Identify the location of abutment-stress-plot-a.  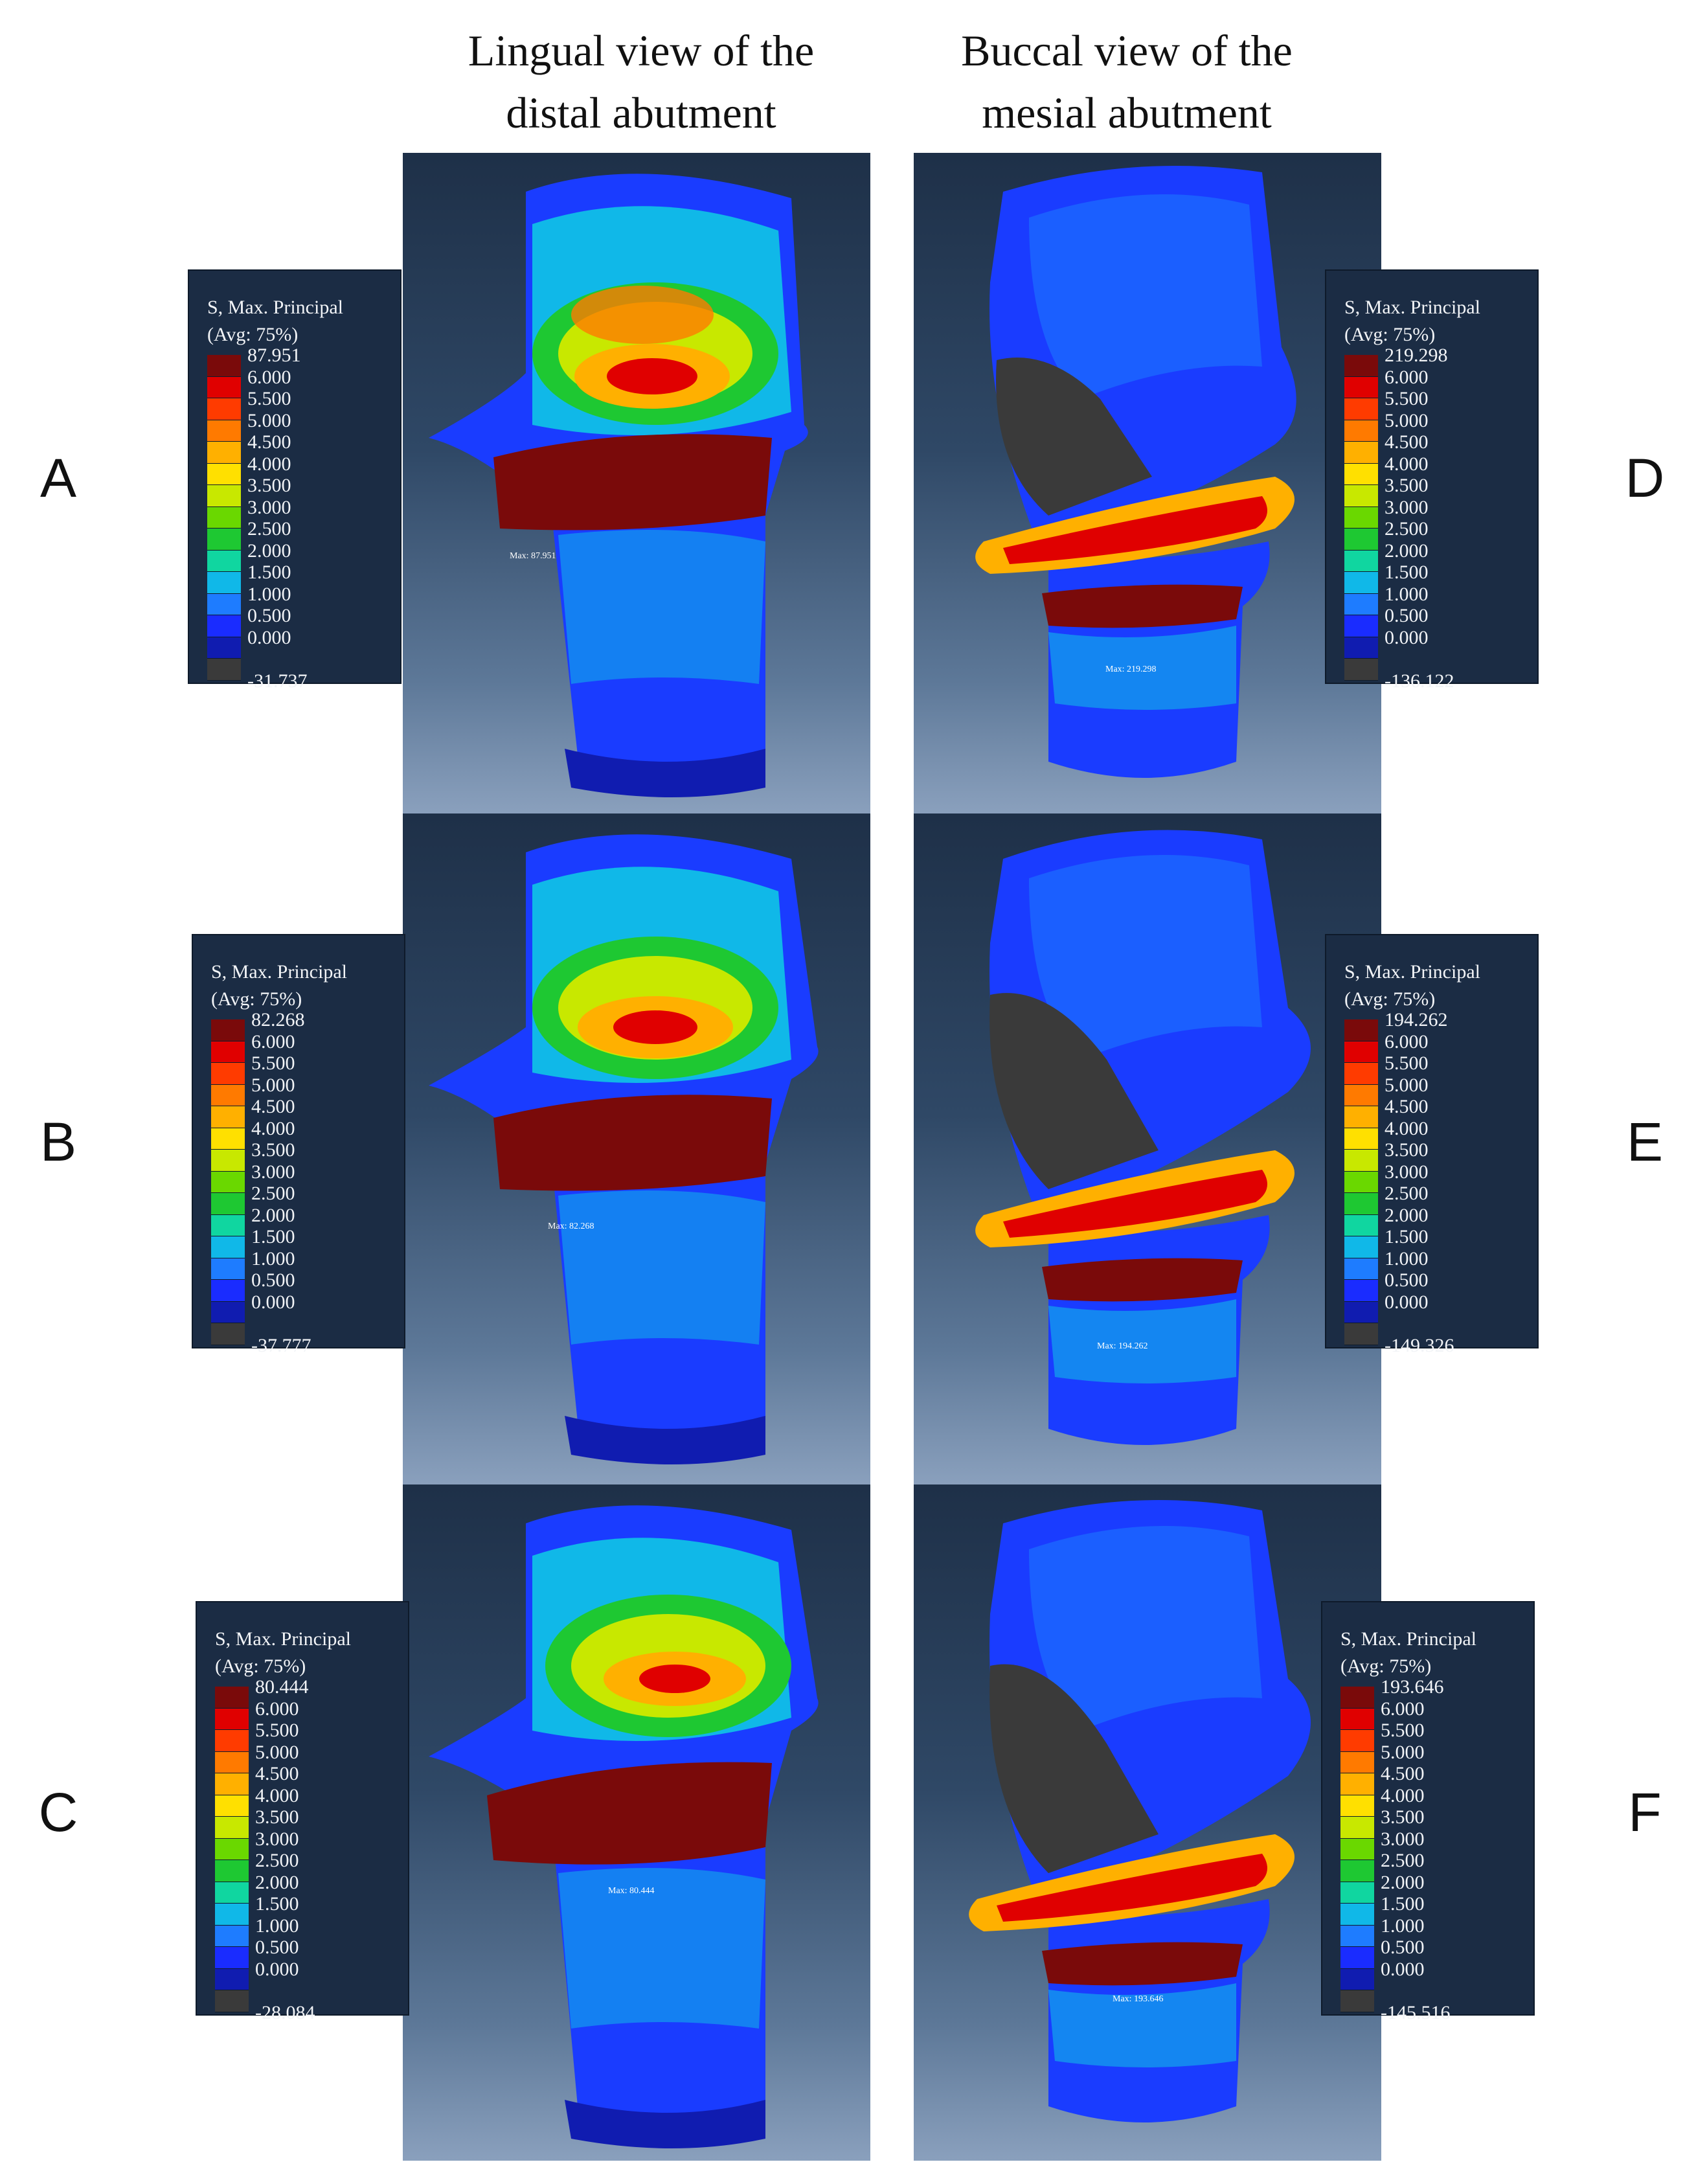
(618, 486).